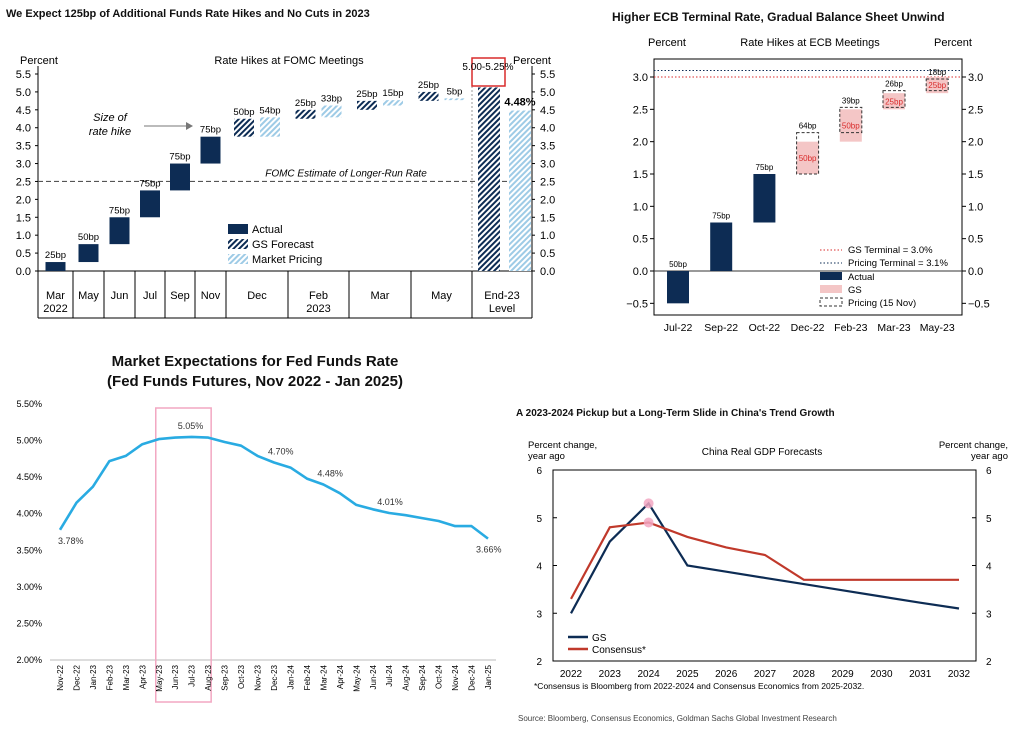  I want to click on y-tick-label-right: 3.5, so click(547, 147).